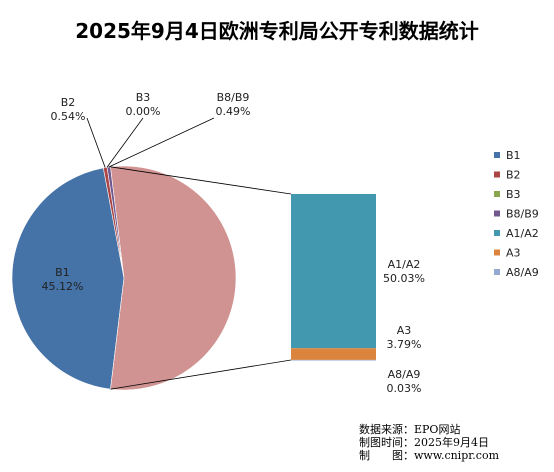 This screenshot has width=554, height=472. I want to click on legend-label-a3: A3, so click(513, 253).